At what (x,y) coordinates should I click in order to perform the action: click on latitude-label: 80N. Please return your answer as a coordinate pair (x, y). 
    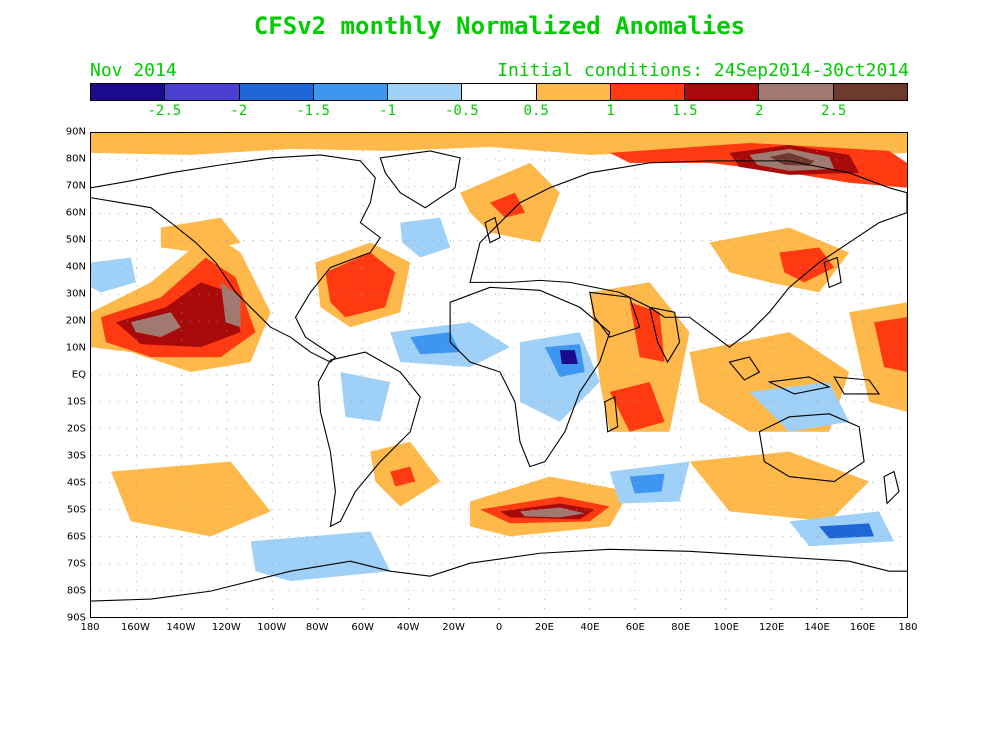
    Looking at the image, I should click on (75, 159).